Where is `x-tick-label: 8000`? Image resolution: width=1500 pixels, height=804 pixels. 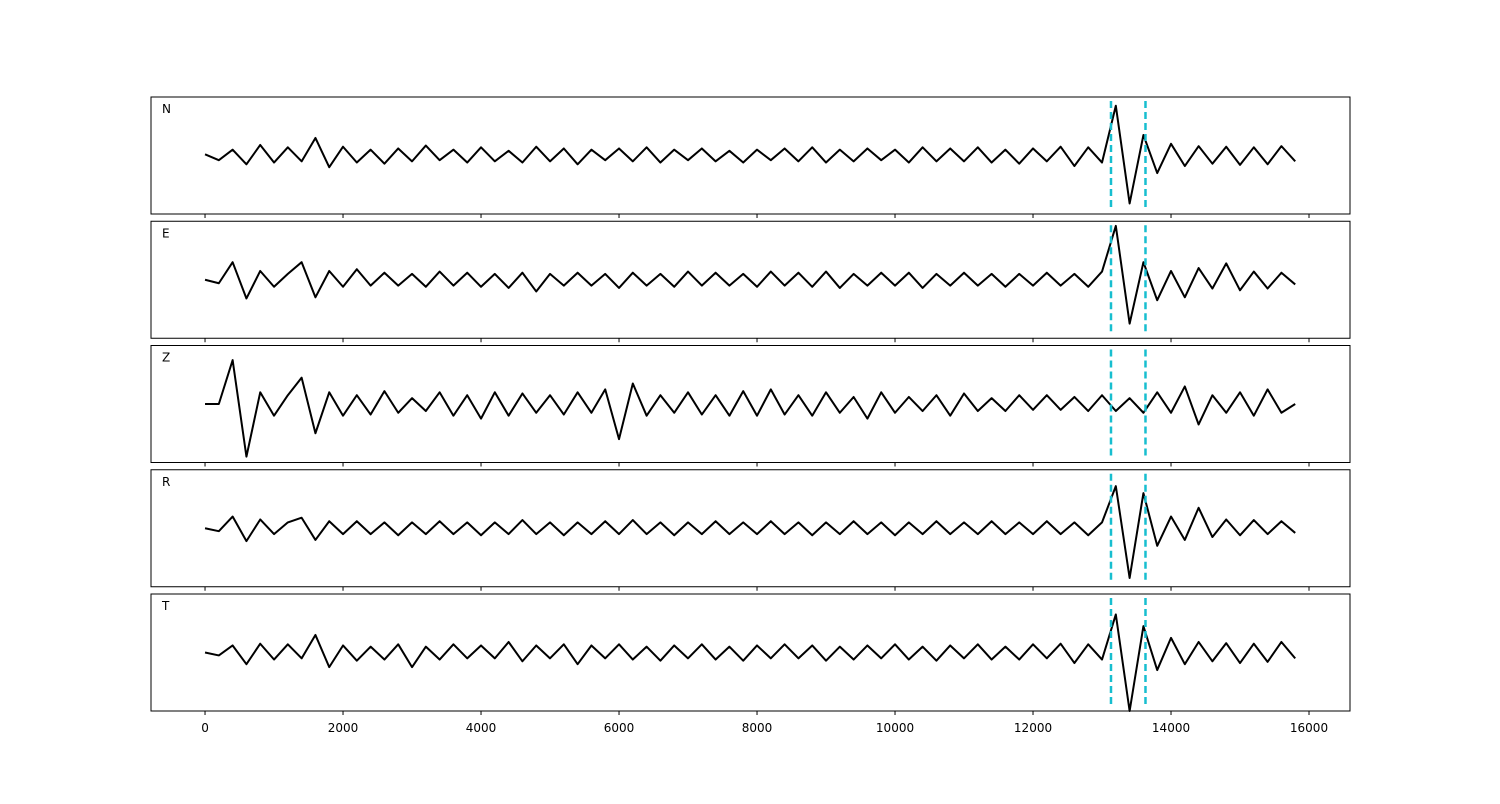 x-tick-label: 8000 is located at coordinates (757, 728).